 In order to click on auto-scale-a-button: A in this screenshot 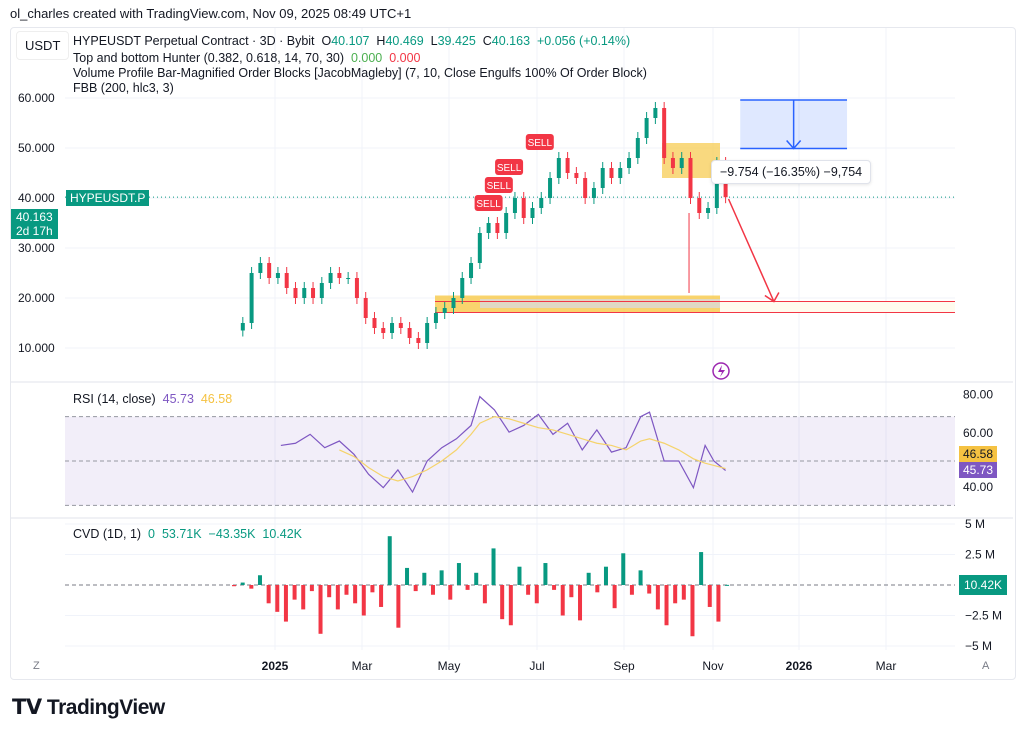, I will do `click(986, 666)`.